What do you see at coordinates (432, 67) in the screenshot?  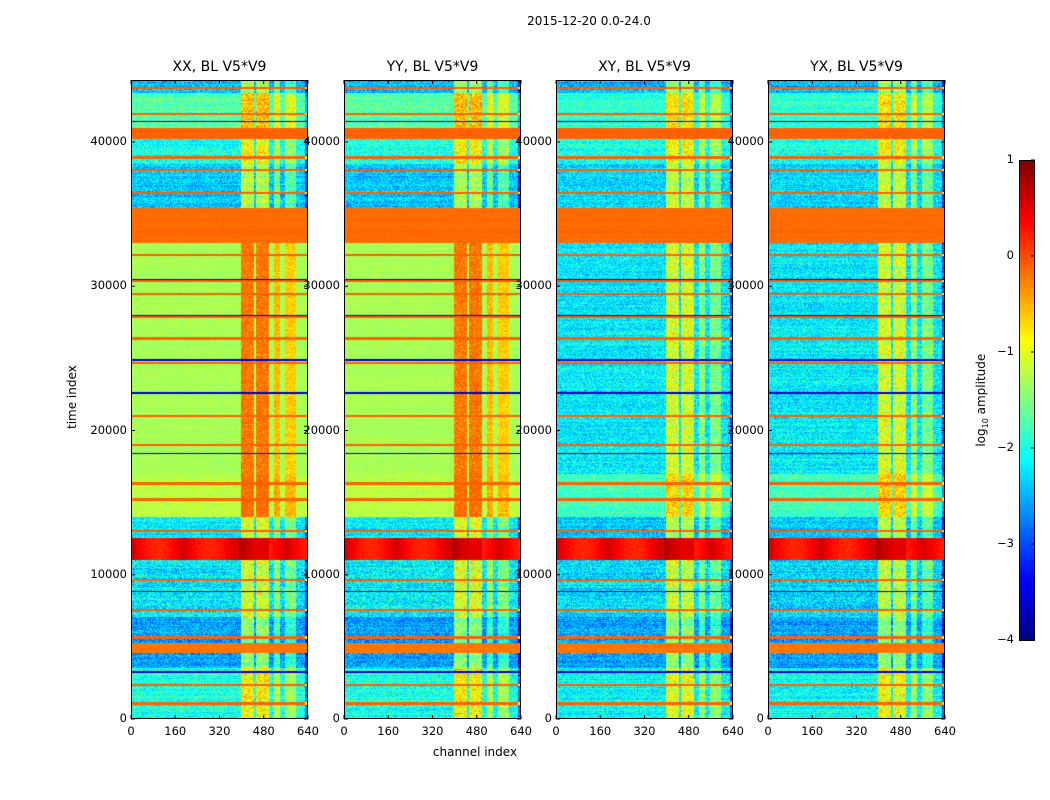 I see `panel-title-yy: YY, BL V5*V9` at bounding box center [432, 67].